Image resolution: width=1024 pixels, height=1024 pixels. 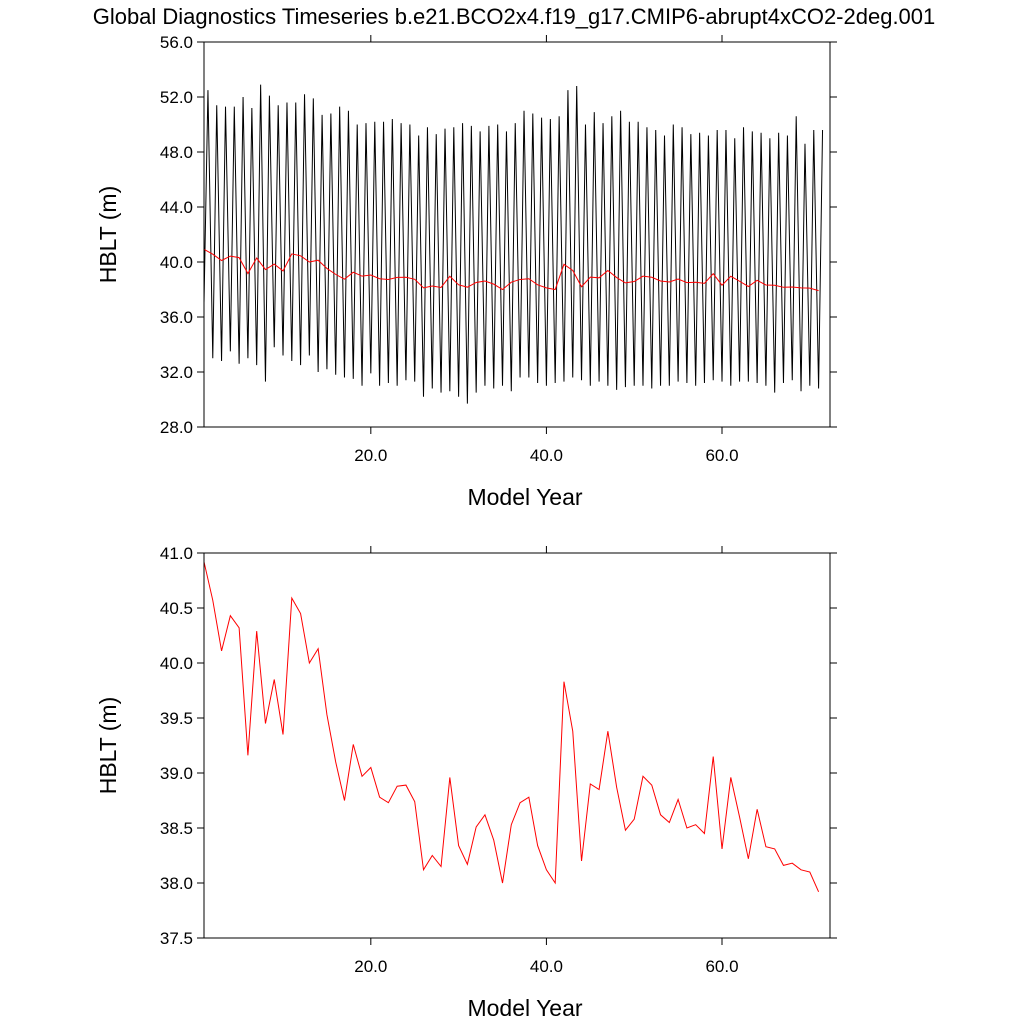 I want to click on y-tick-label: 38.5, so click(x=176, y=828).